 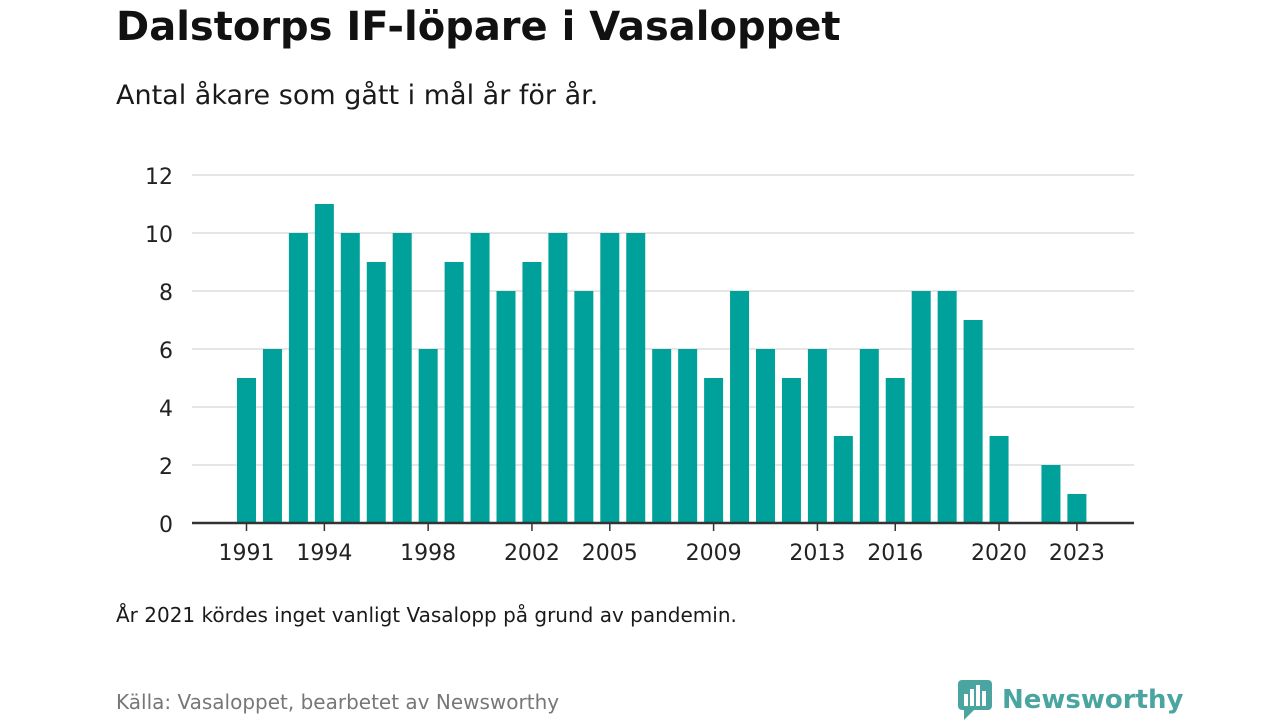 What do you see at coordinates (999, 553) in the screenshot?
I see `x-tick-label: 2020` at bounding box center [999, 553].